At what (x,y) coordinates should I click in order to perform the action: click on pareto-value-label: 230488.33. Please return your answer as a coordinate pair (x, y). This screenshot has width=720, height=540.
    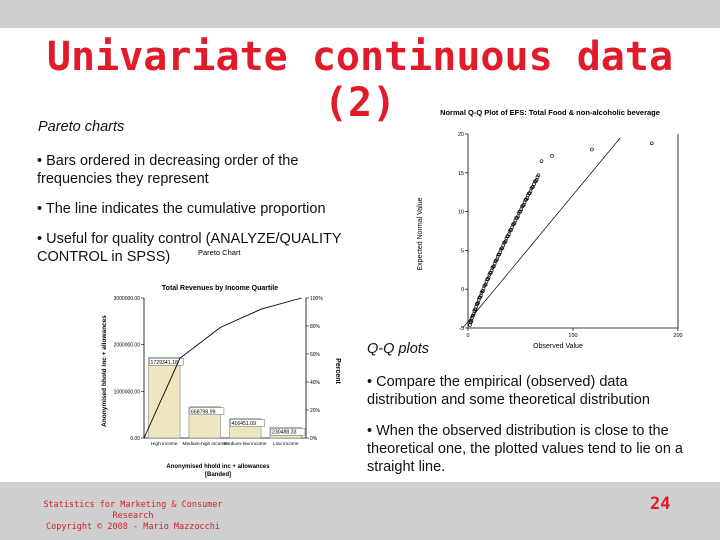
    Looking at the image, I should click on (284, 433).